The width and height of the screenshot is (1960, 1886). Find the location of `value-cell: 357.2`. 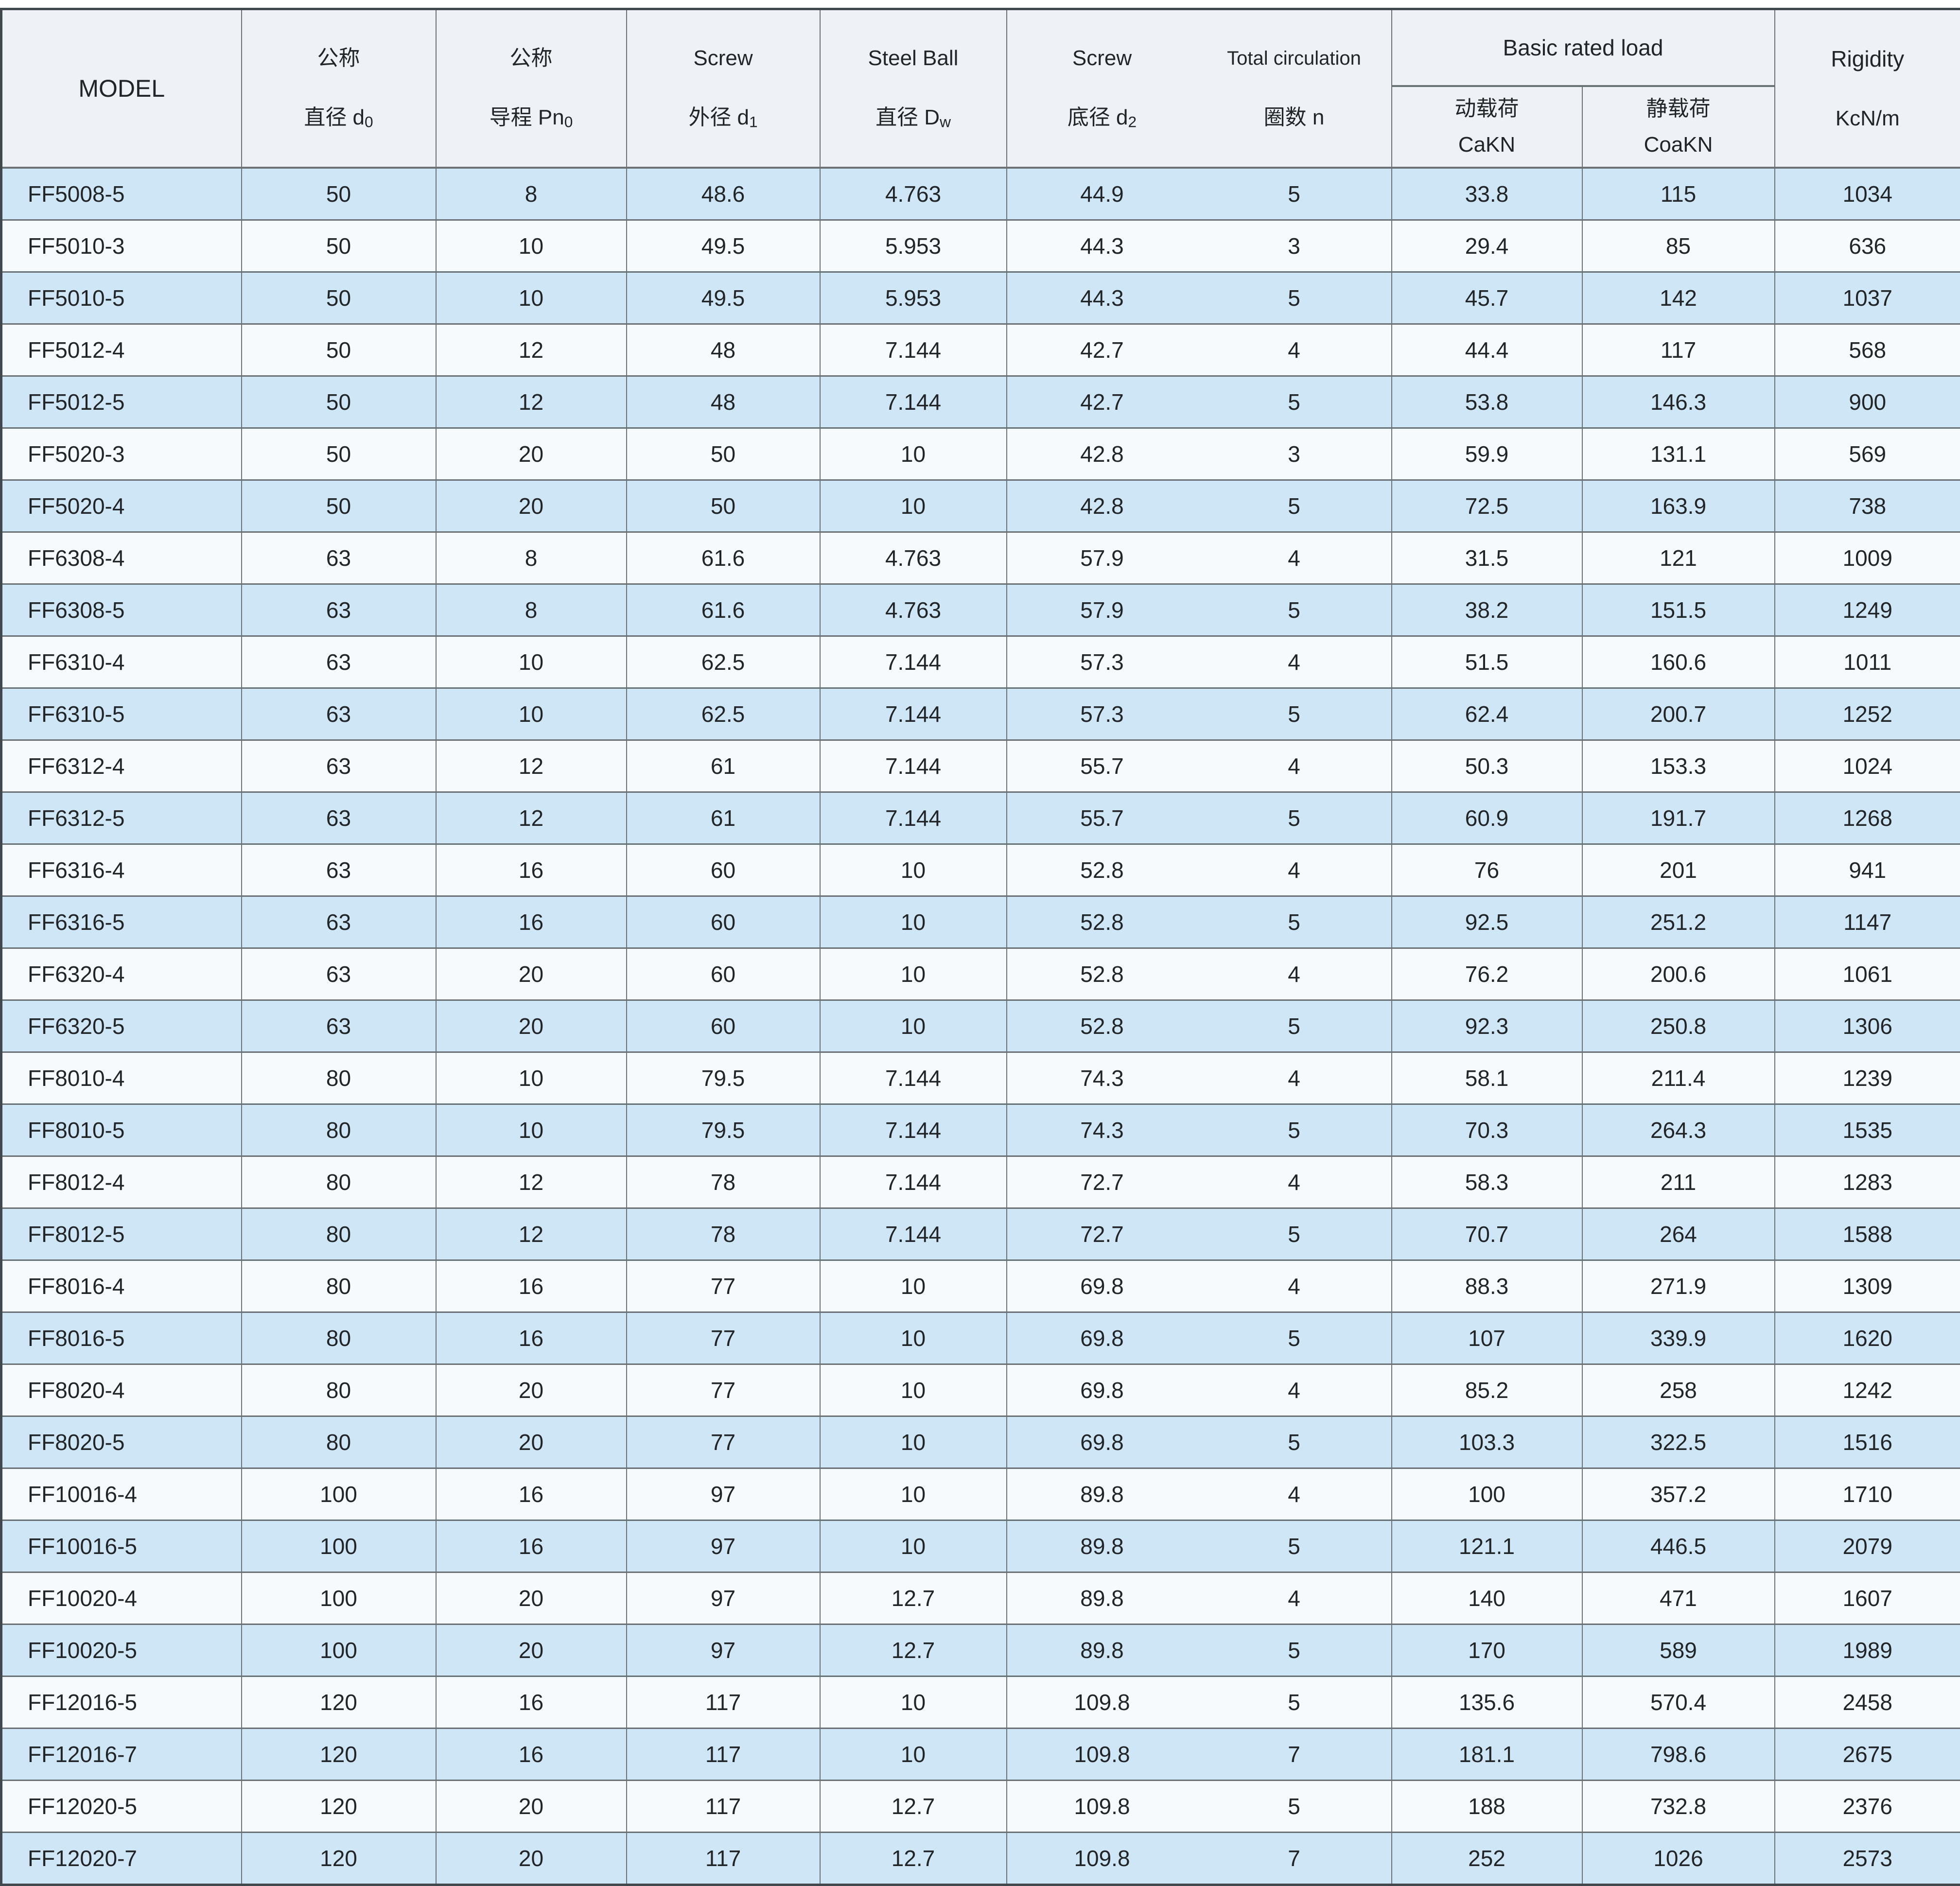

value-cell: 357.2 is located at coordinates (1678, 1494).